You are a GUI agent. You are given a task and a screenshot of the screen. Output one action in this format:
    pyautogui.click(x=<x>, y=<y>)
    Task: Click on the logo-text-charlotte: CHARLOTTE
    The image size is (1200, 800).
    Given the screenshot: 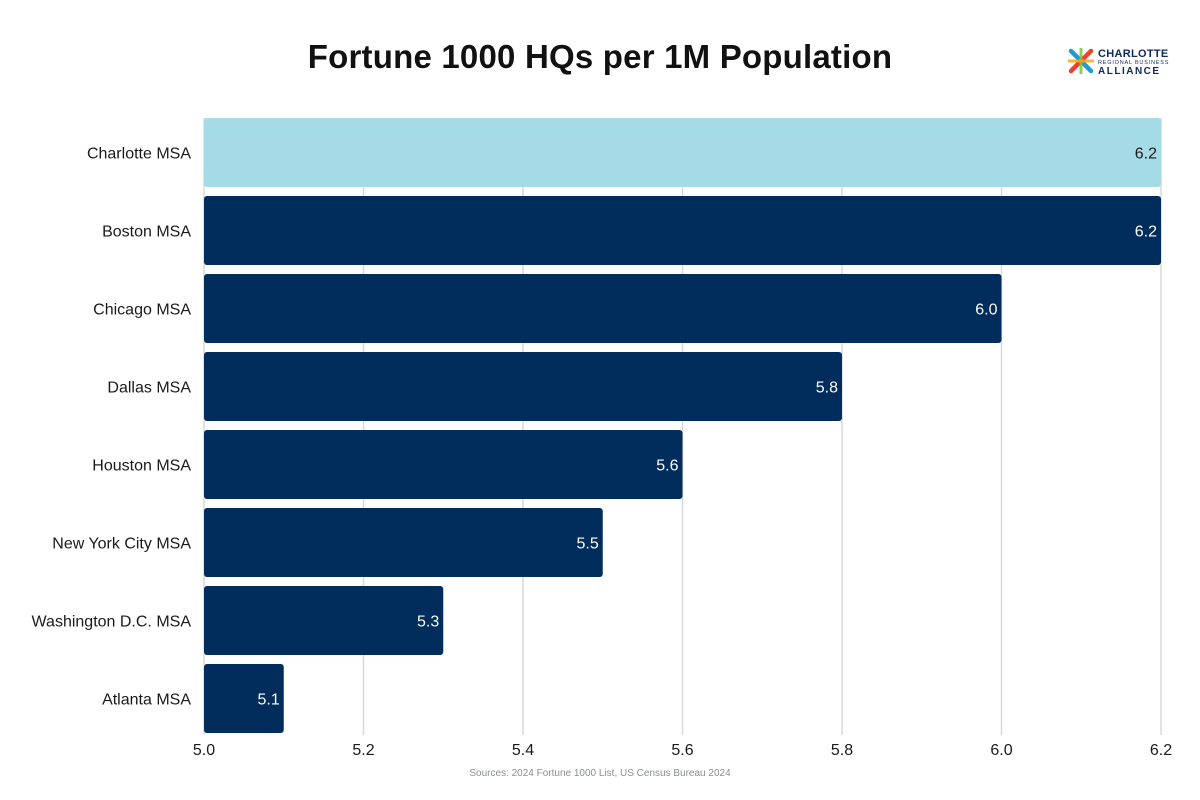 What is the action you would take?
    pyautogui.click(x=1133, y=54)
    